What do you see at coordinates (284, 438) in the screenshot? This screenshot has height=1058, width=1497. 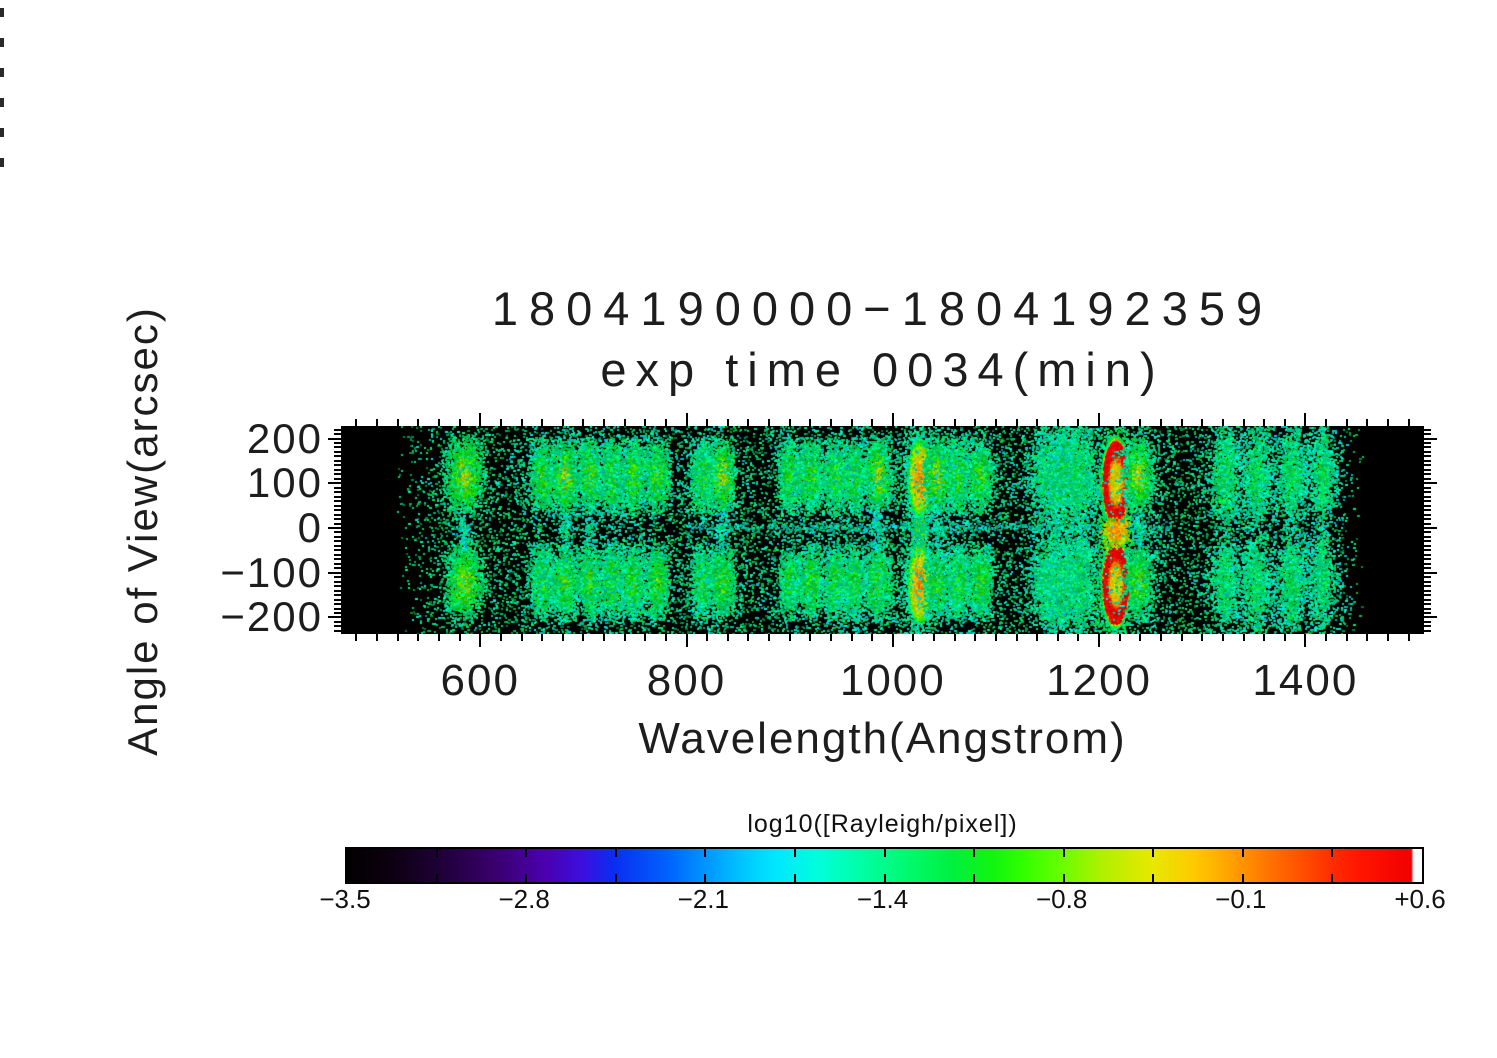 I see `y-tick-label: 200` at bounding box center [284, 438].